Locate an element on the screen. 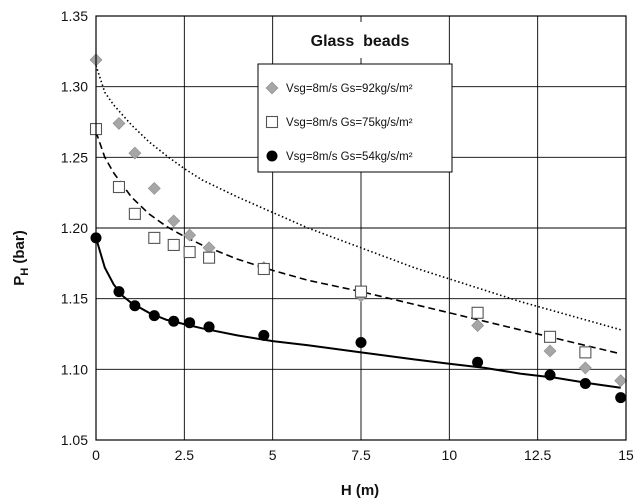 The image size is (644, 502). y-axis-label: PH (bar) is located at coordinates (21, 257).